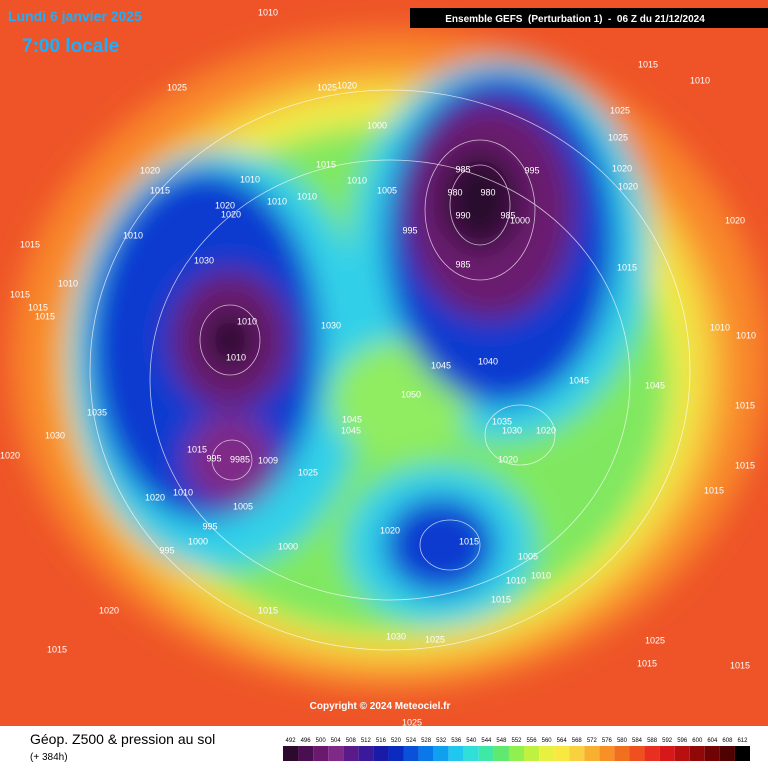 The image size is (768, 768). What do you see at coordinates (49, 757) in the screenshot?
I see `footer-lead: (+ 384h)` at bounding box center [49, 757].